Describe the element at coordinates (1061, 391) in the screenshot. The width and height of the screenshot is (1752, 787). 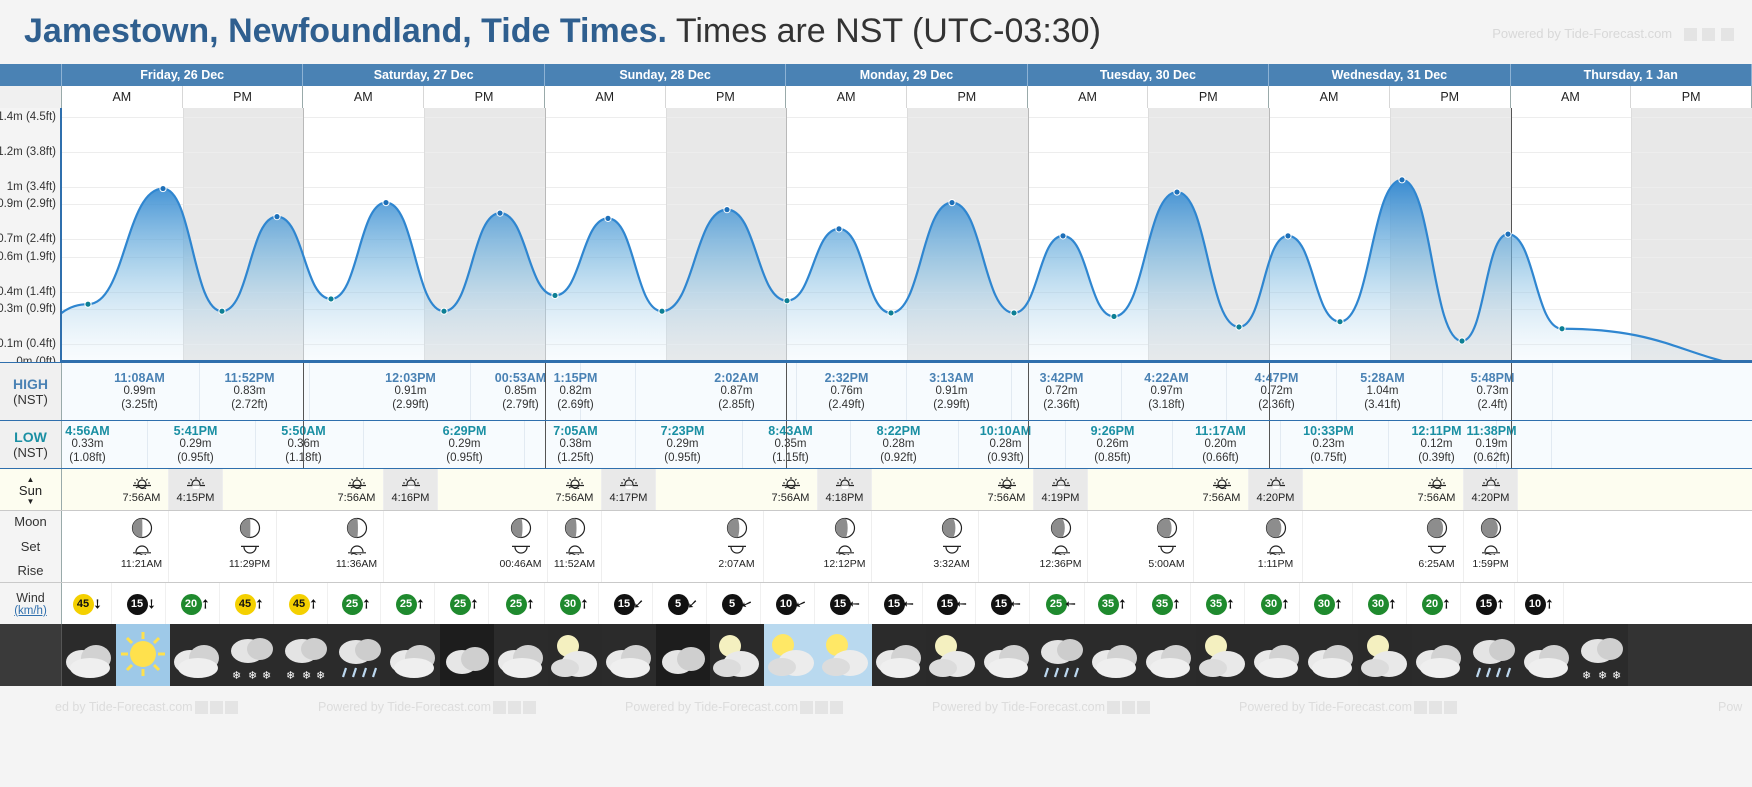
I see `high_tides-height-m: 0.72m` at that location.